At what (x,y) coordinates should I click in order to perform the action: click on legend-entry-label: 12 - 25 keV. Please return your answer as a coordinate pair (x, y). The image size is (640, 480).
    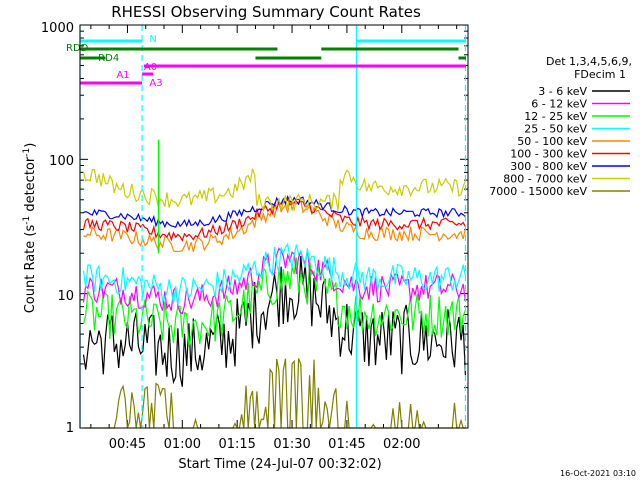
    Looking at the image, I should click on (555, 116).